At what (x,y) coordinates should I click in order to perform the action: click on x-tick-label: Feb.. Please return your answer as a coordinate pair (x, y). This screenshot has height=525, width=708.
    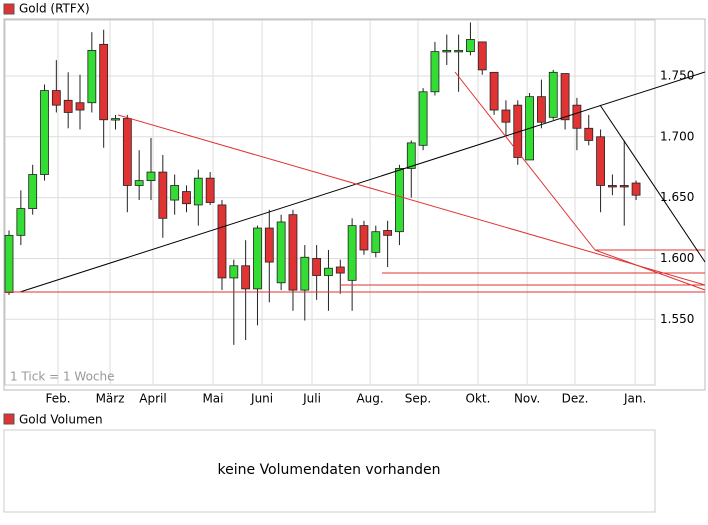
    Looking at the image, I should click on (57, 399).